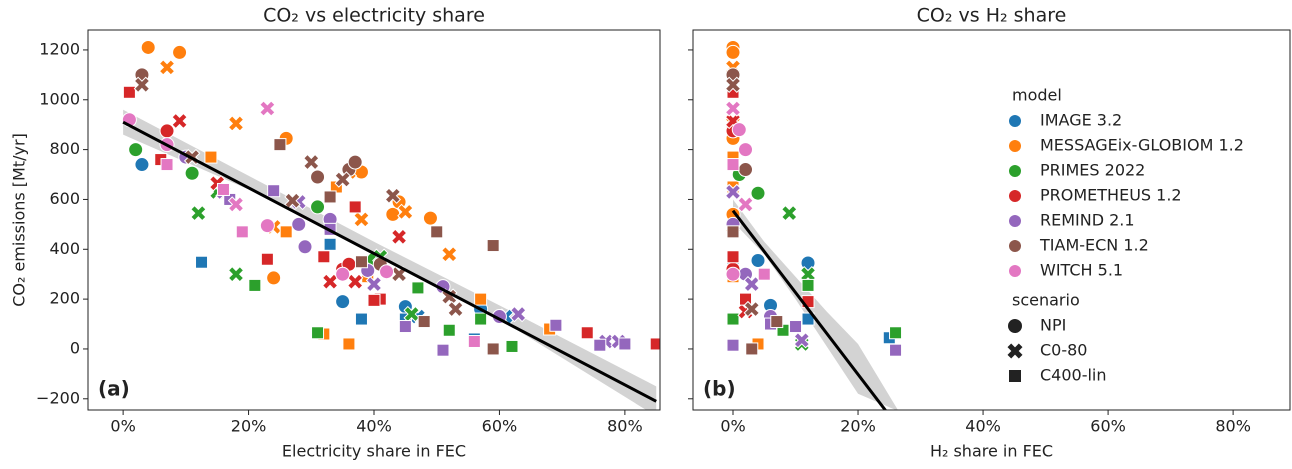  I want to click on legend-label: REMIND 2.1, so click(1087, 220).